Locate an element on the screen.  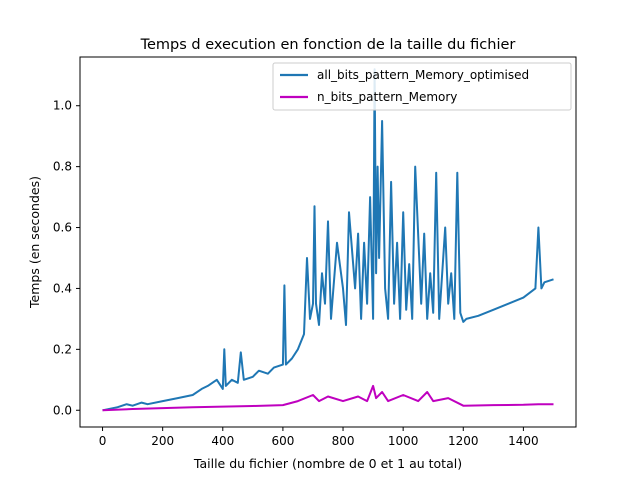
y-tick-label: 0.6 is located at coordinates (62, 228).